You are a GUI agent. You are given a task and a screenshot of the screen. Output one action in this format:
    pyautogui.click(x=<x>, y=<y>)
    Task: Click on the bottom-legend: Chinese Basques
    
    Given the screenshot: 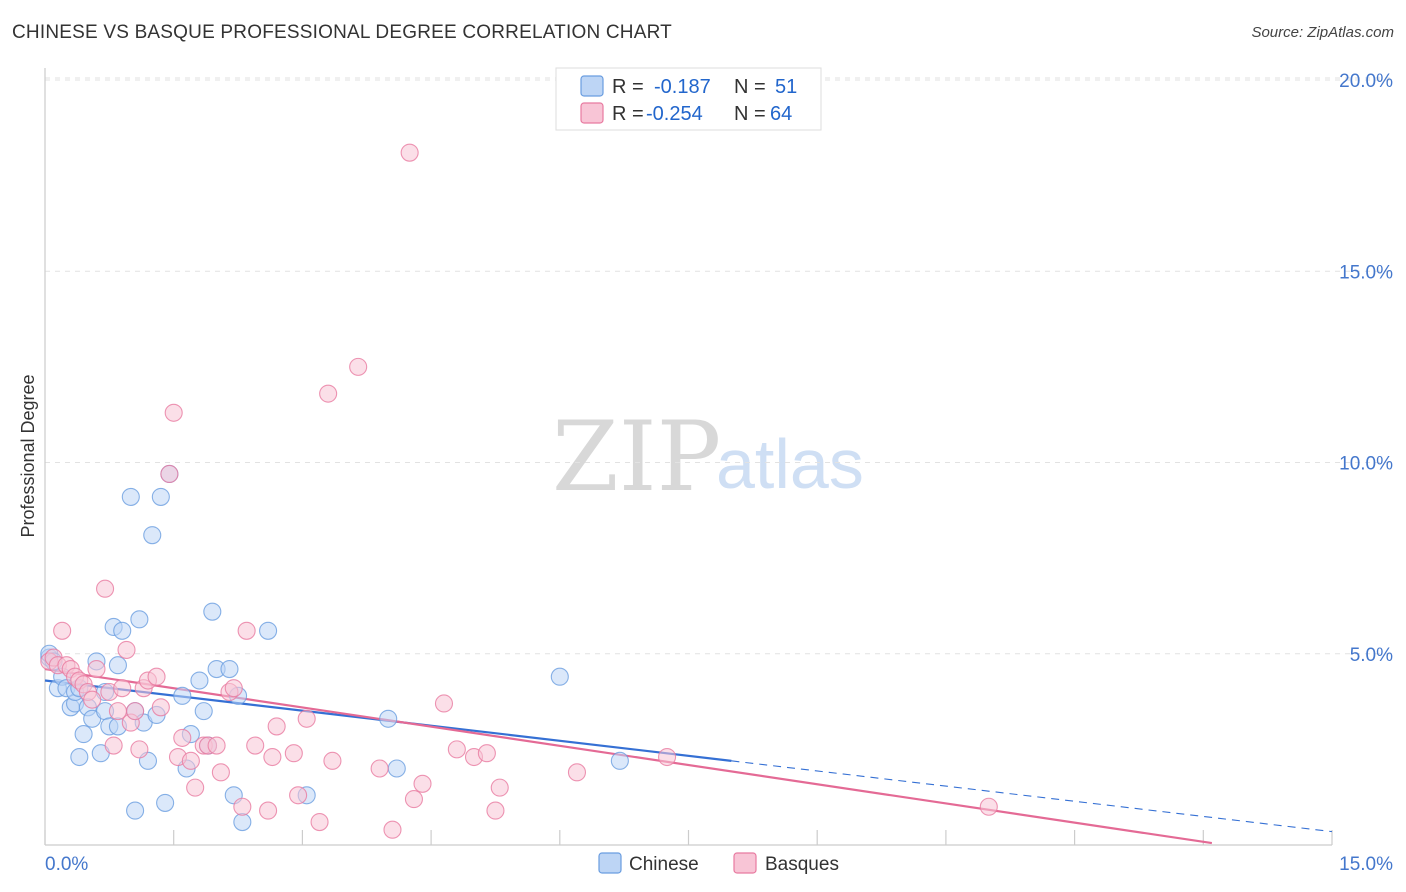 What is the action you would take?
    pyautogui.click(x=718, y=863)
    